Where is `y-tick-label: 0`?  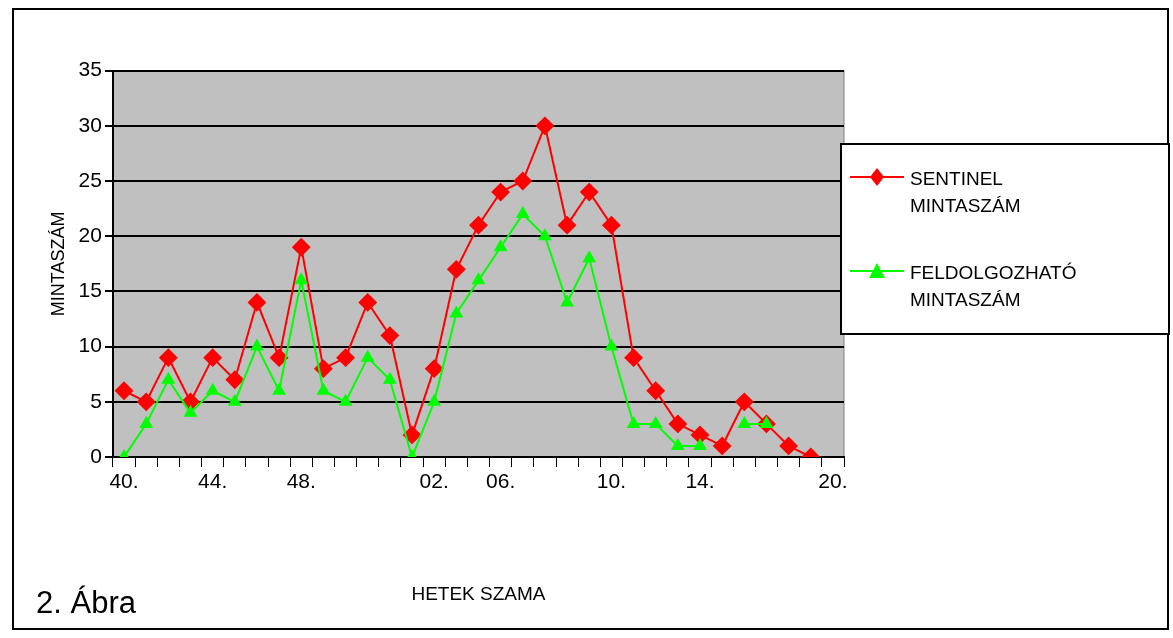
y-tick-label: 0 is located at coordinates (96, 455).